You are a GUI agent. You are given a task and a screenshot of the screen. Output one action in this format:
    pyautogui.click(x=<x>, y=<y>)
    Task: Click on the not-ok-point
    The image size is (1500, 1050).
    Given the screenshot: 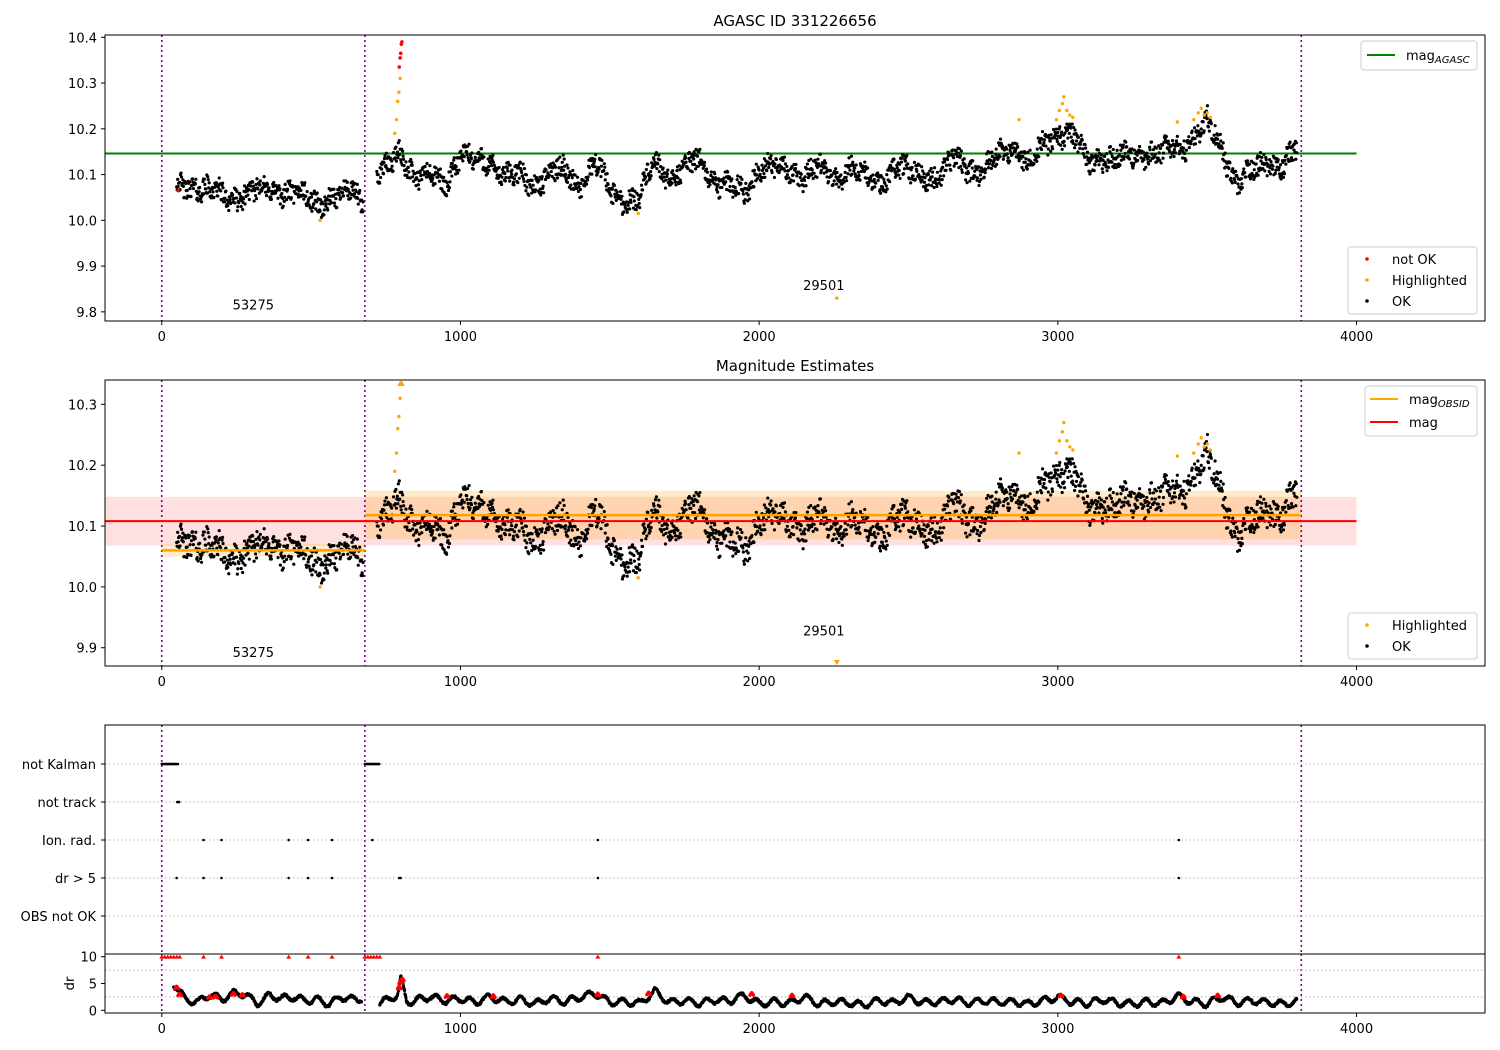 What is the action you would take?
    pyautogui.click(x=178, y=190)
    